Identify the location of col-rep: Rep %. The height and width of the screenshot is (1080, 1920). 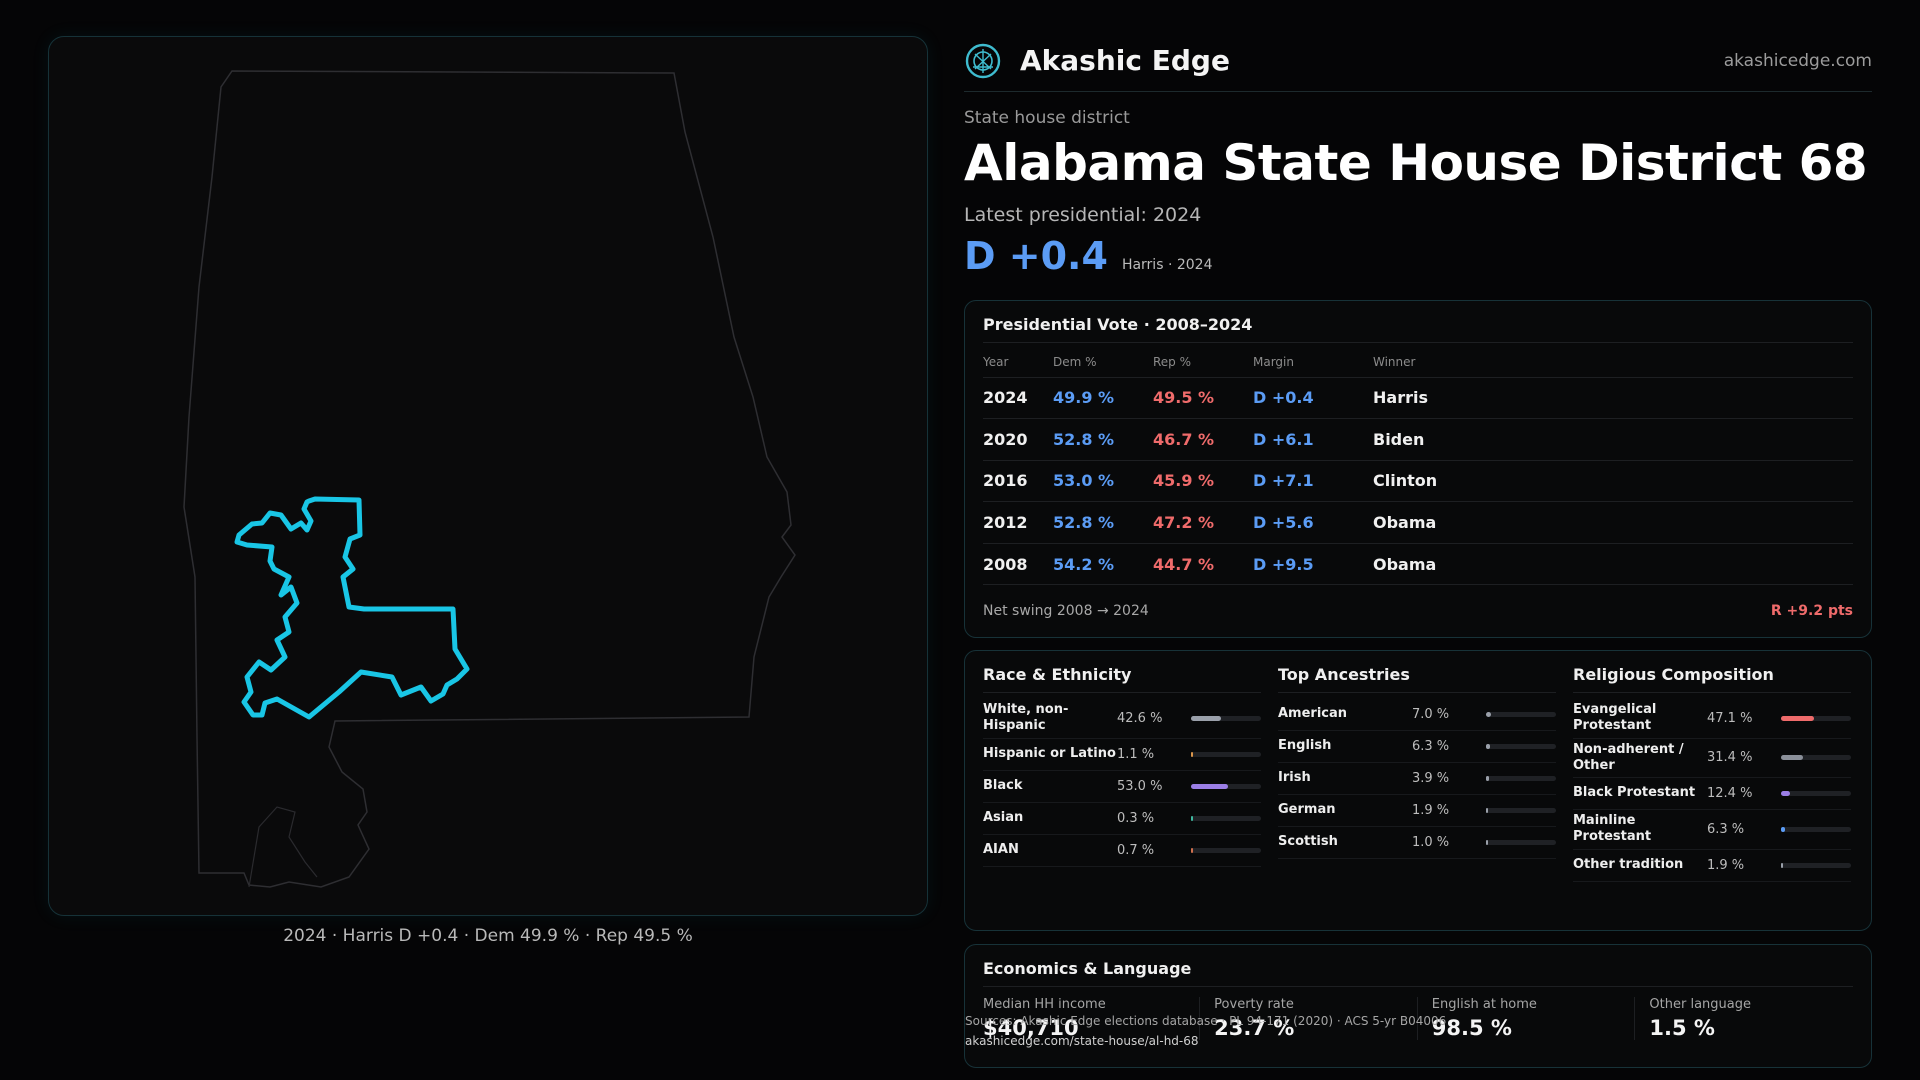
(1203, 362).